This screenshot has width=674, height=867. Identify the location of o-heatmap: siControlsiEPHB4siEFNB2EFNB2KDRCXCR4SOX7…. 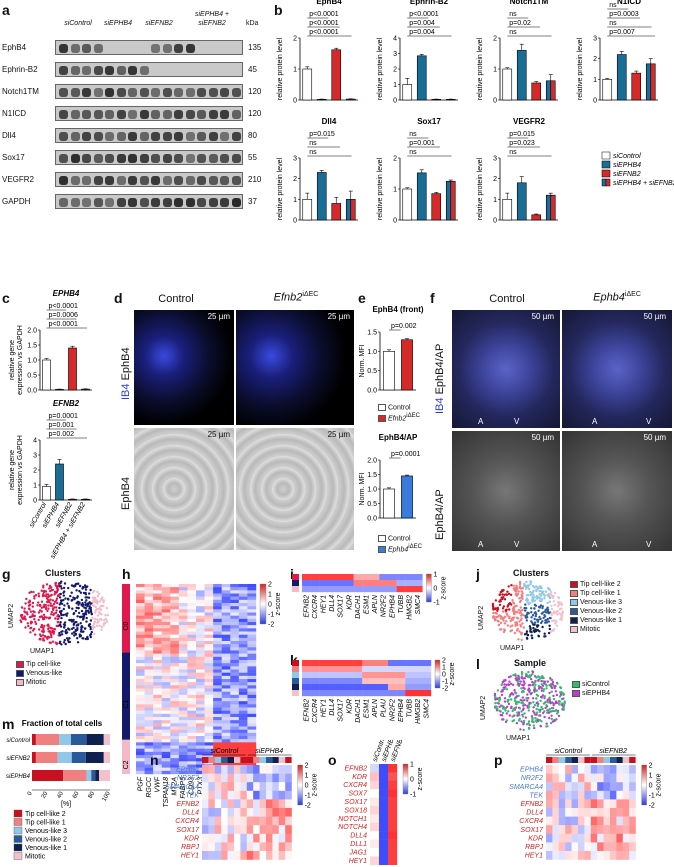
(381, 802).